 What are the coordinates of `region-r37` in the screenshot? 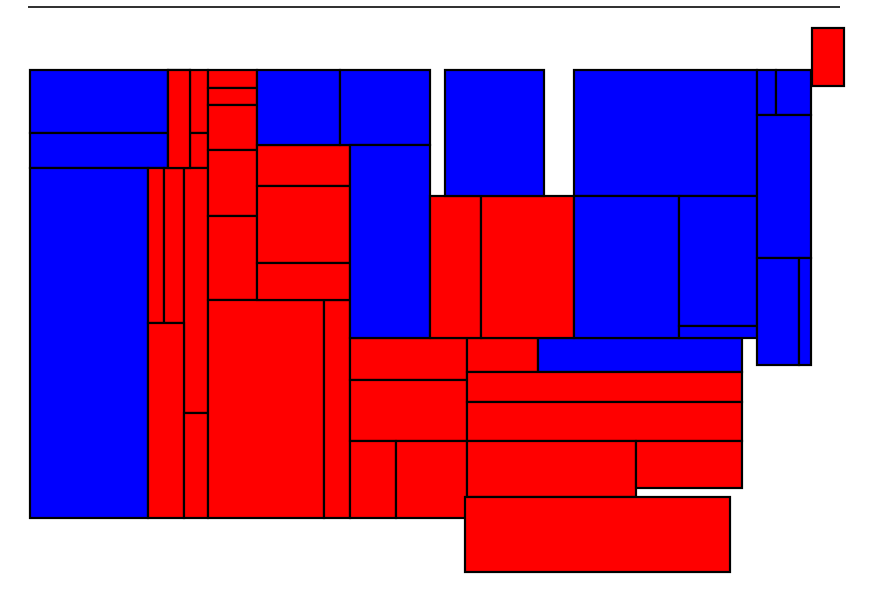 It's located at (718, 332).